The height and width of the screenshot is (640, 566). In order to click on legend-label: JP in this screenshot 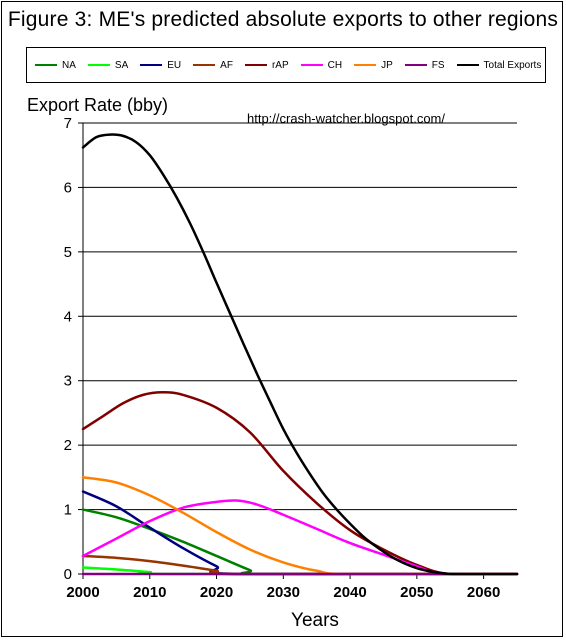, I will do `click(387, 65)`.